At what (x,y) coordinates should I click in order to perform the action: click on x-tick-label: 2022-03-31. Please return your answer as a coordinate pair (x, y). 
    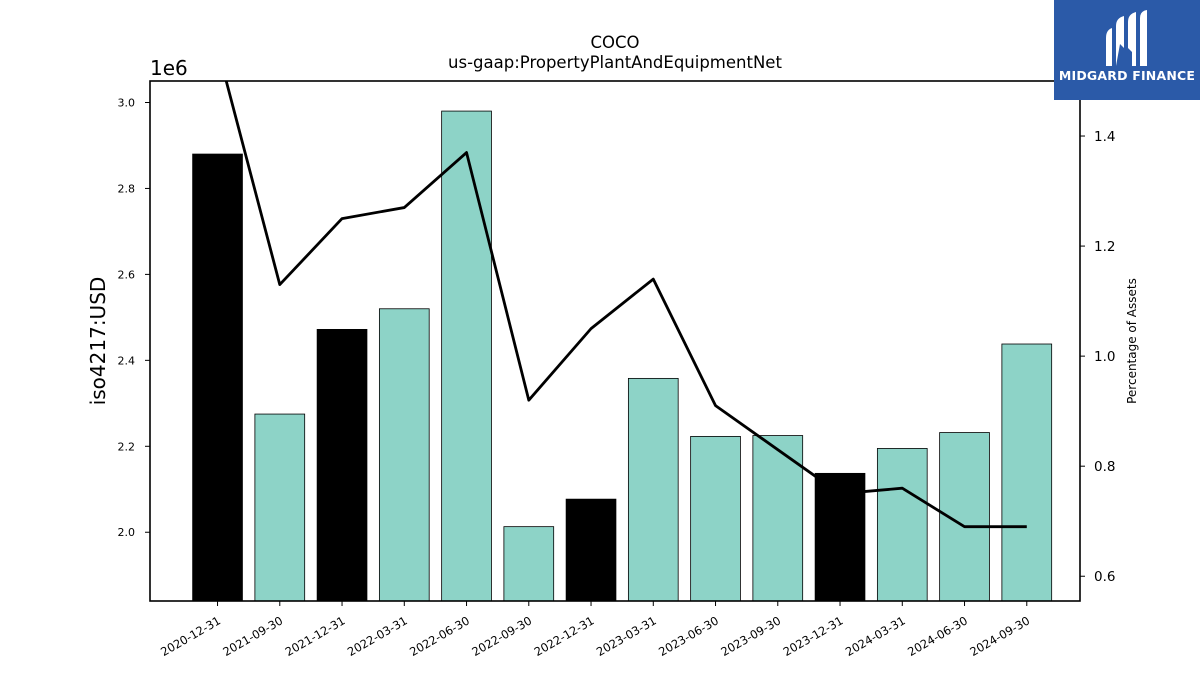
    Looking at the image, I should click on (377, 636).